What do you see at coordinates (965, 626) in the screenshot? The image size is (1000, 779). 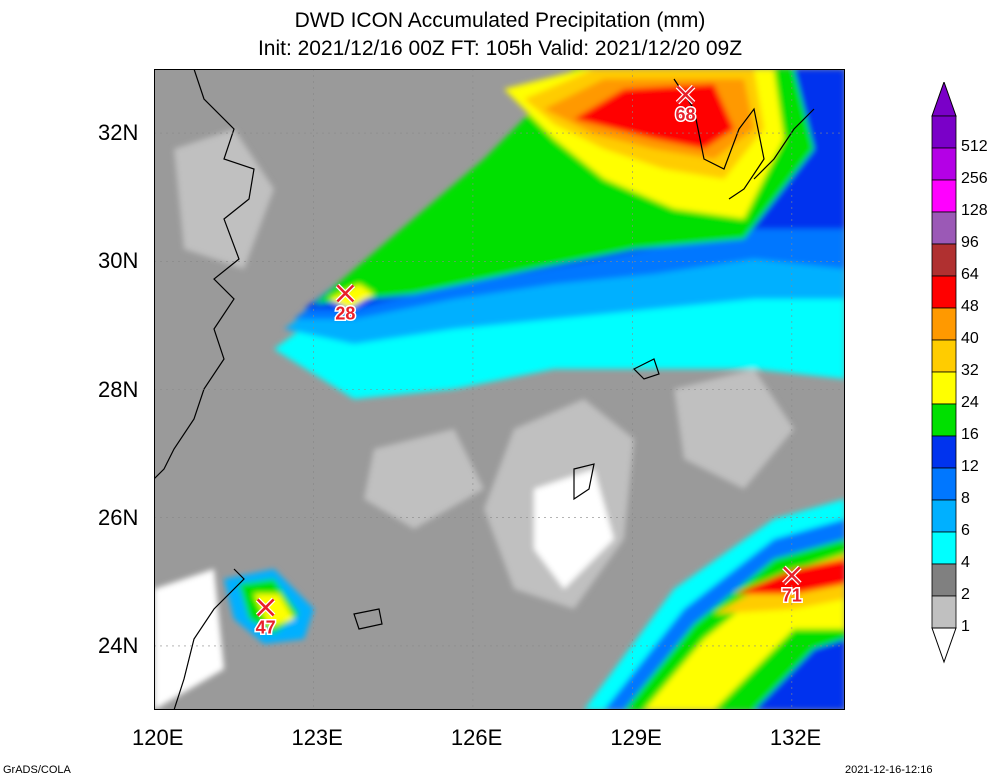 I see `colorbar-label: 1` at bounding box center [965, 626].